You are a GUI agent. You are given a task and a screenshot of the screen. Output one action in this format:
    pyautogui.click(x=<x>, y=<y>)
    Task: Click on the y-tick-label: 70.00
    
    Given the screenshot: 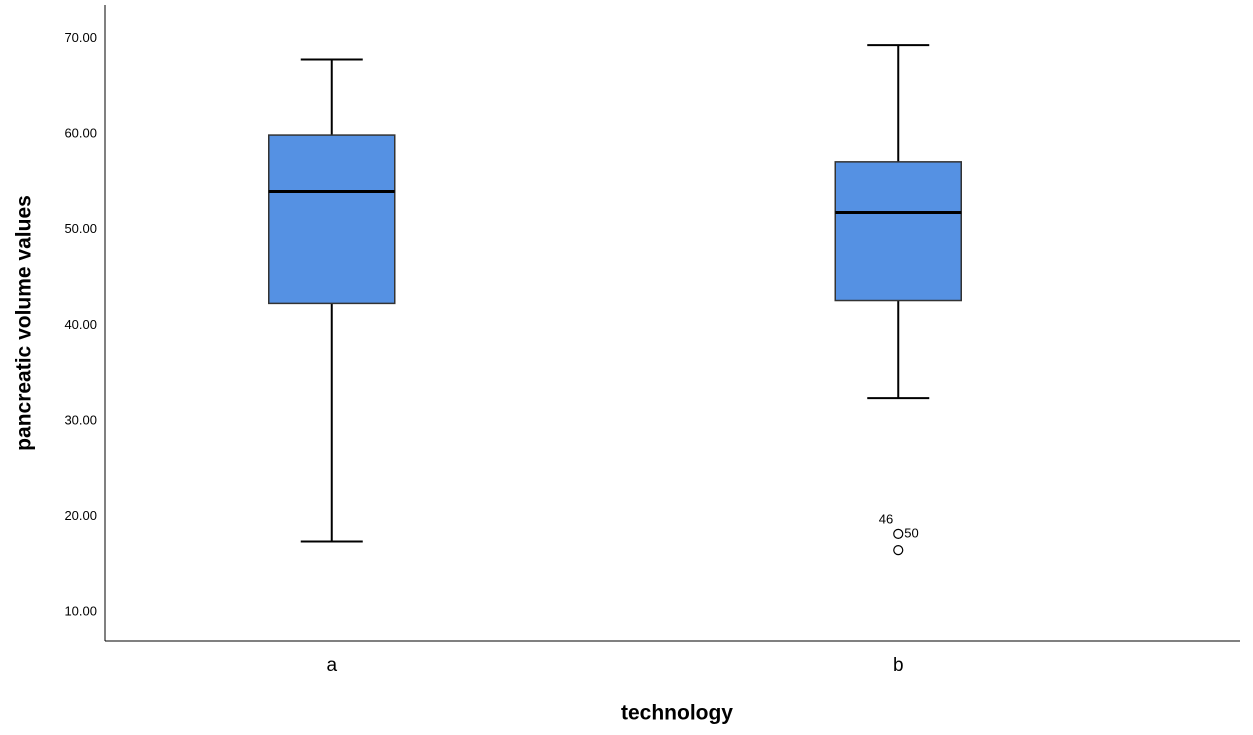 What is the action you would take?
    pyautogui.click(x=80, y=37)
    